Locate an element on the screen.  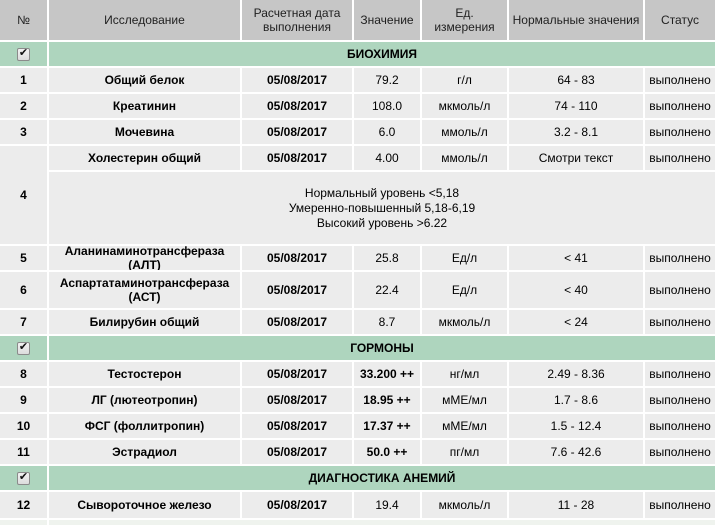
row-num: 4 is located at coordinates (23, 195).